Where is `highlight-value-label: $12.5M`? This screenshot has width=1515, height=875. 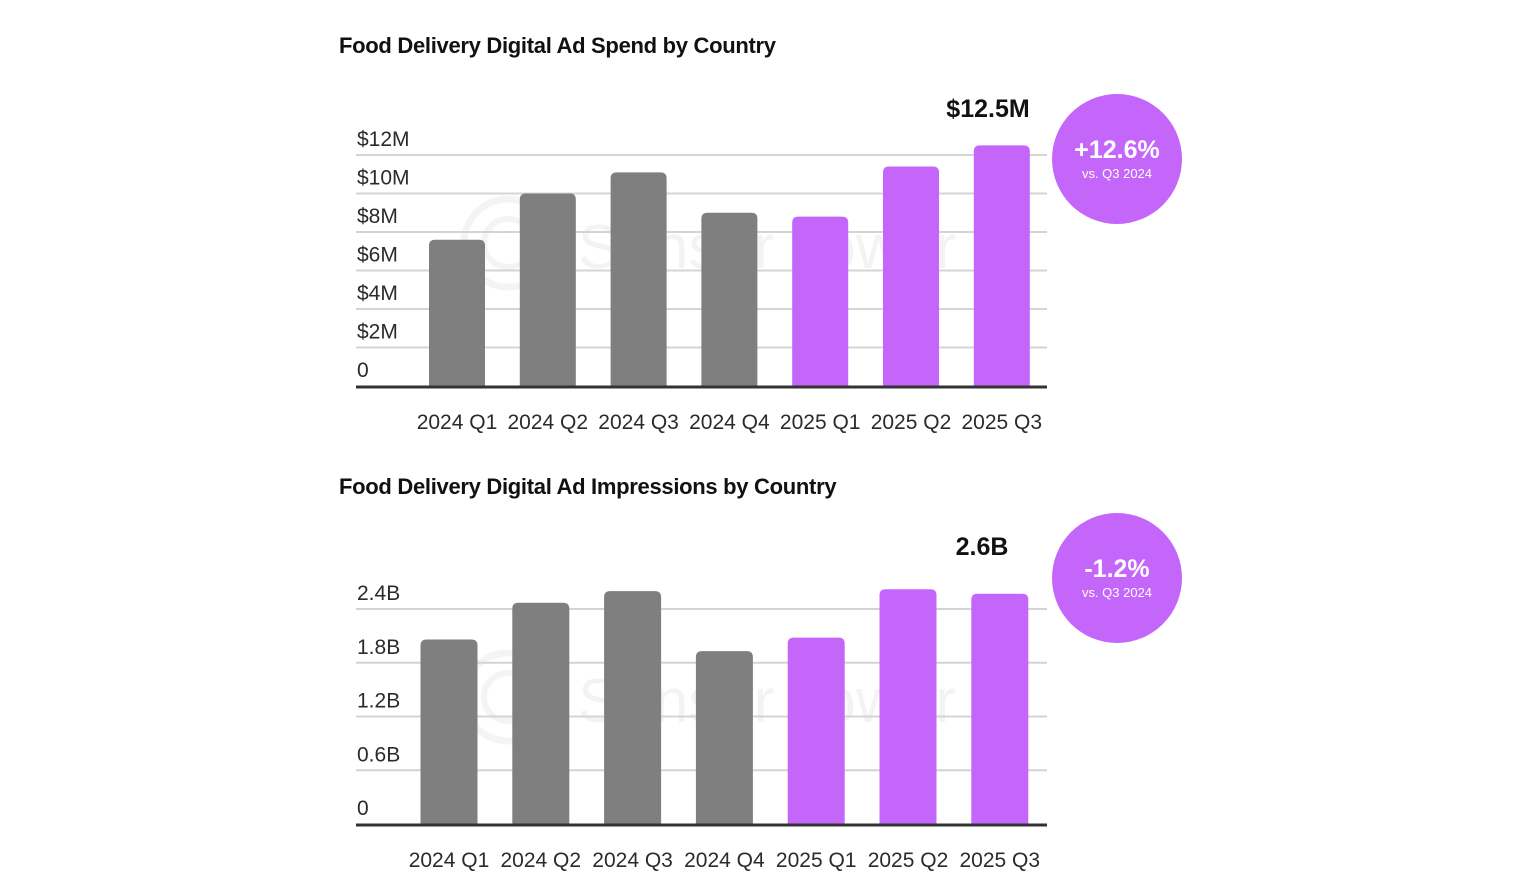 highlight-value-label: $12.5M is located at coordinates (987, 109).